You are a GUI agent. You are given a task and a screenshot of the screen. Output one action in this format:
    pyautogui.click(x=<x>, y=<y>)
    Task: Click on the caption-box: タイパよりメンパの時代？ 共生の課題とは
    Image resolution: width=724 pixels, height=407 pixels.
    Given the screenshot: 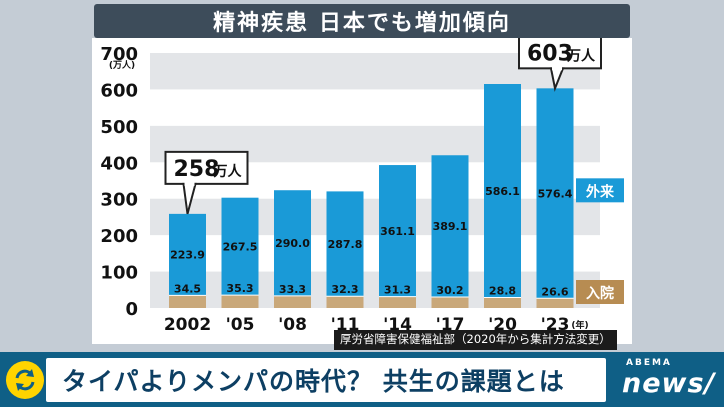 What is the action you would take?
    pyautogui.click(x=326, y=380)
    